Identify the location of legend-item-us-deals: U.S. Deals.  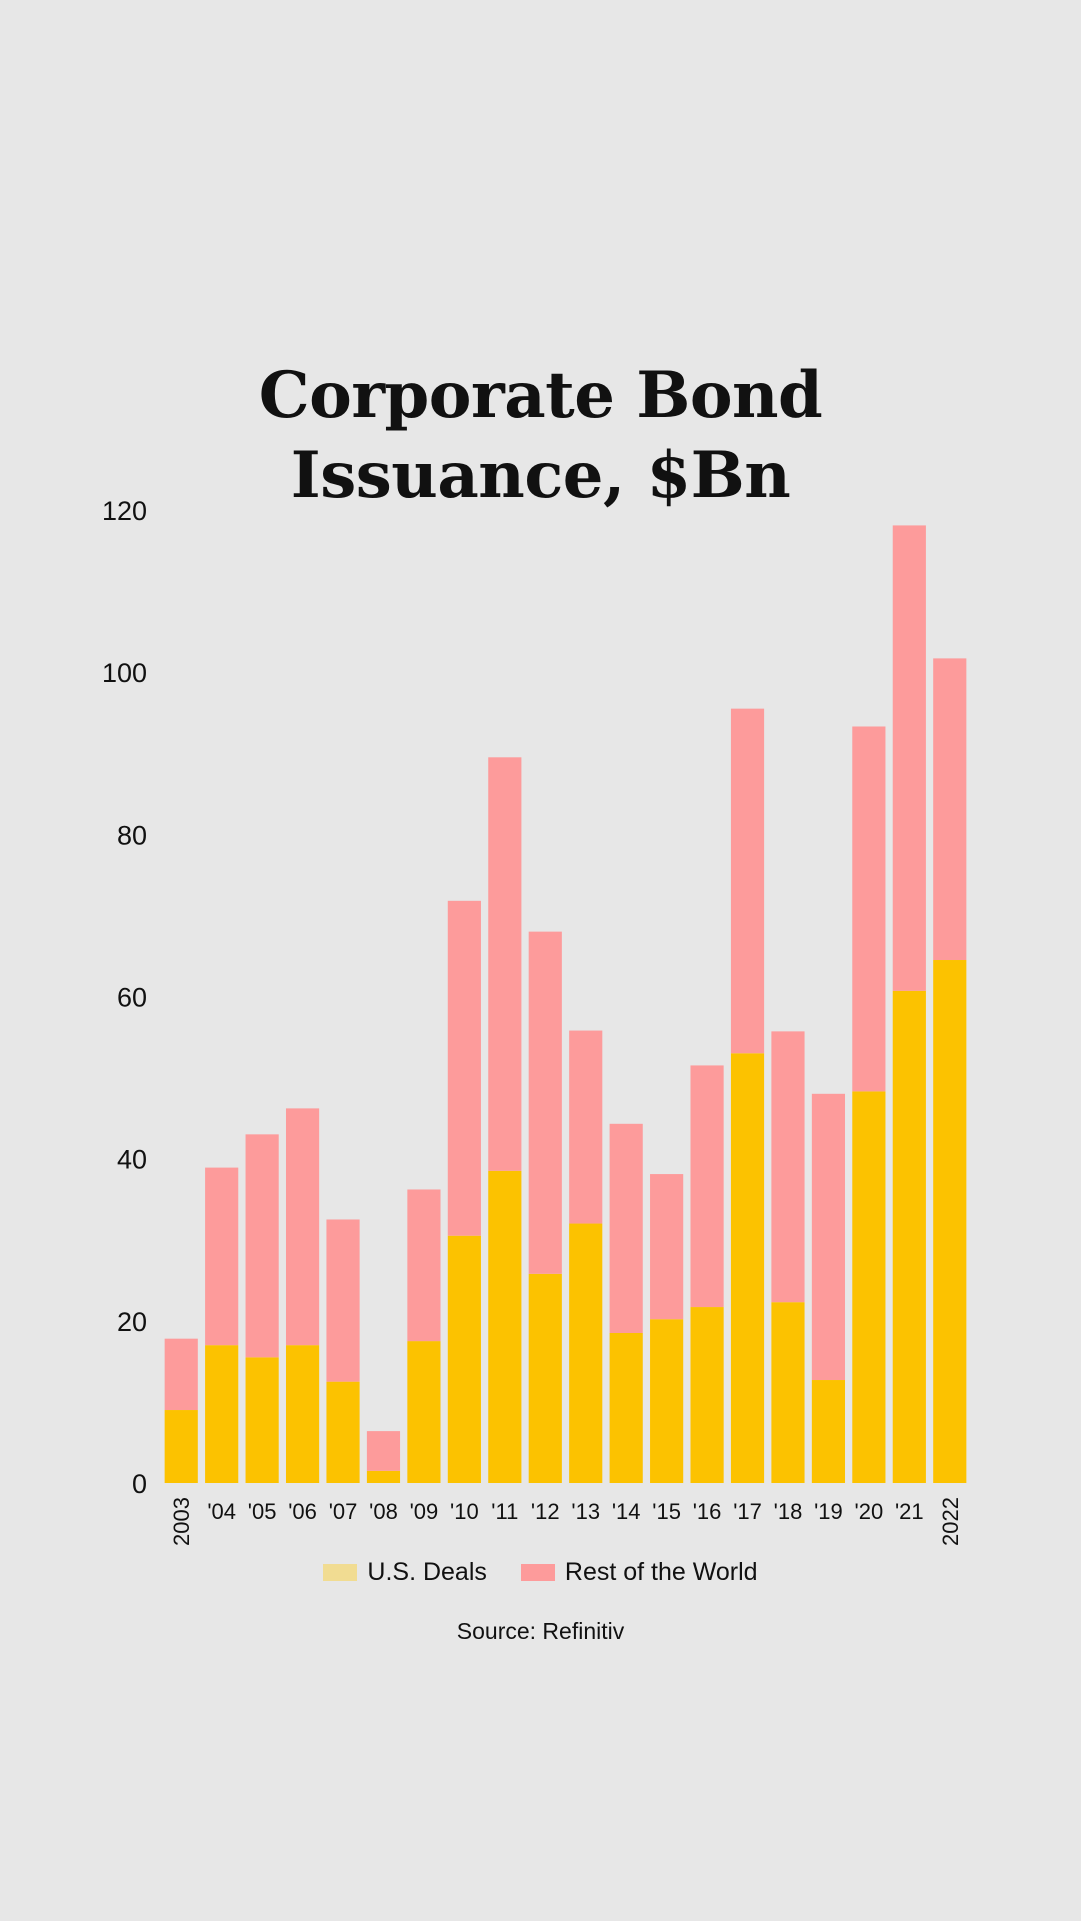
(405, 1572).